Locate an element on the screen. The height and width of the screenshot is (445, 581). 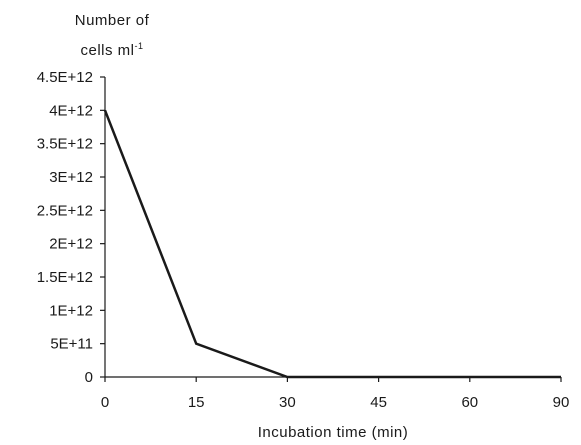
x-tick-label: 15 is located at coordinates (196, 402).